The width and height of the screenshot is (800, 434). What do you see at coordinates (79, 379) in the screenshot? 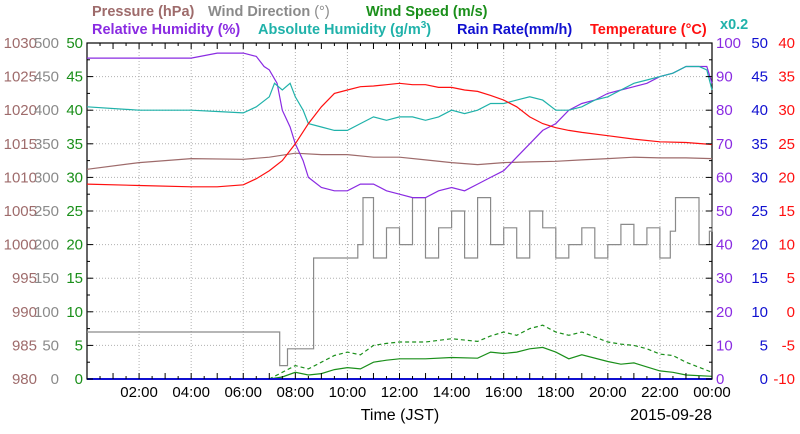
I see `y-tick-label-wind-speed: 0` at bounding box center [79, 379].